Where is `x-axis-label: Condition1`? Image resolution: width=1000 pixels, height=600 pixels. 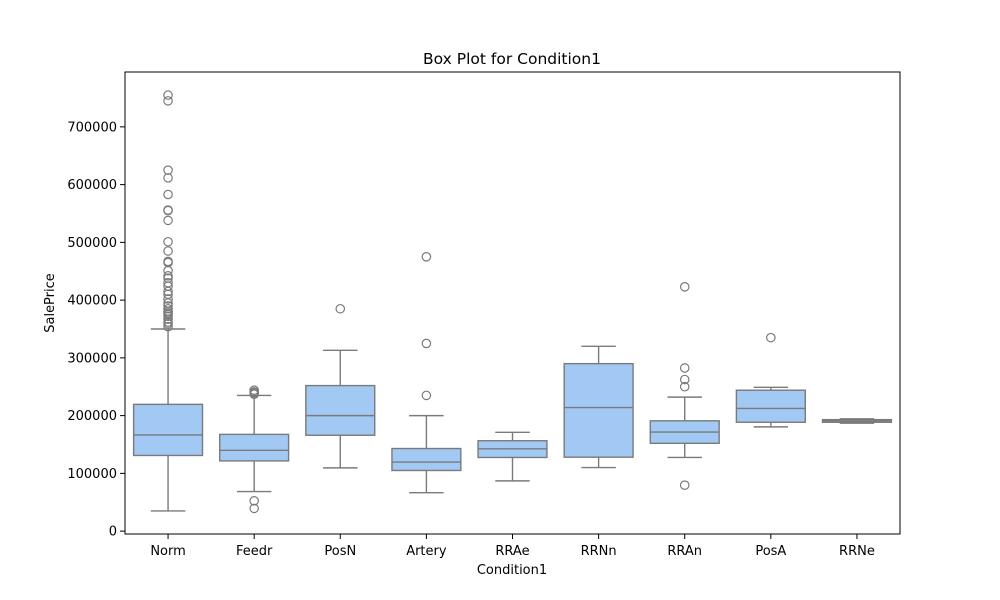
x-axis-label: Condition1 is located at coordinates (512, 570).